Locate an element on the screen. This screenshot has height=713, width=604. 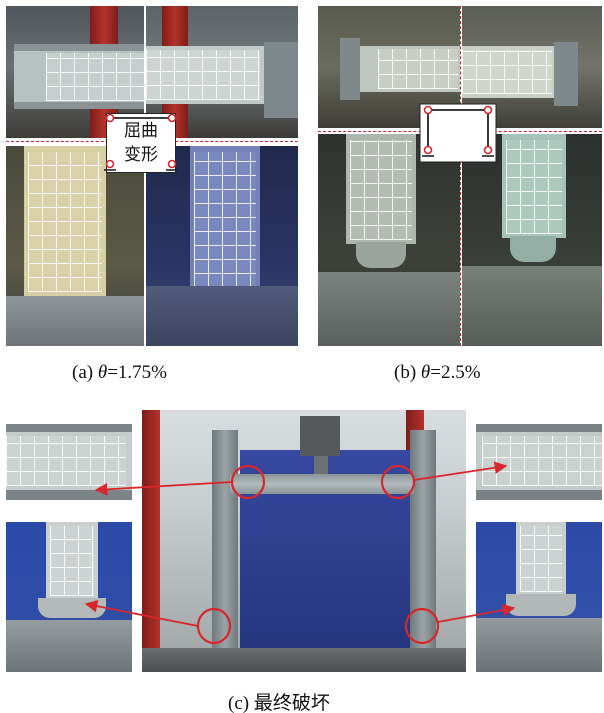
callout-line-2: 变形 is located at coordinates (141, 155).